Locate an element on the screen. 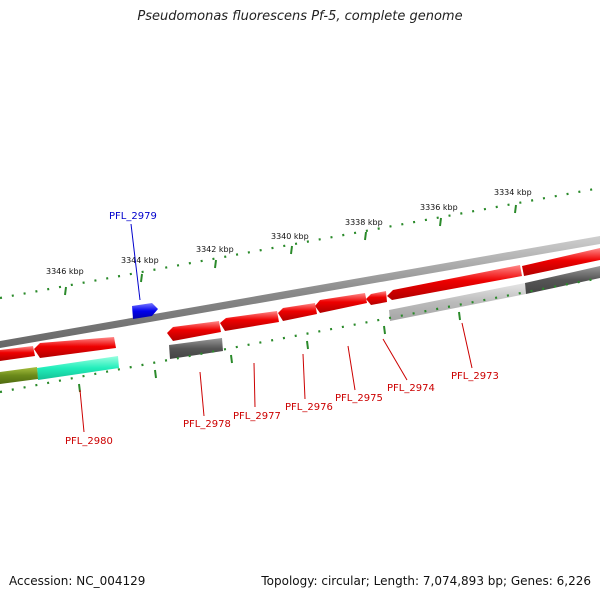 The image size is (600, 600). forward-strand-features is located at coordinates (145, 311).